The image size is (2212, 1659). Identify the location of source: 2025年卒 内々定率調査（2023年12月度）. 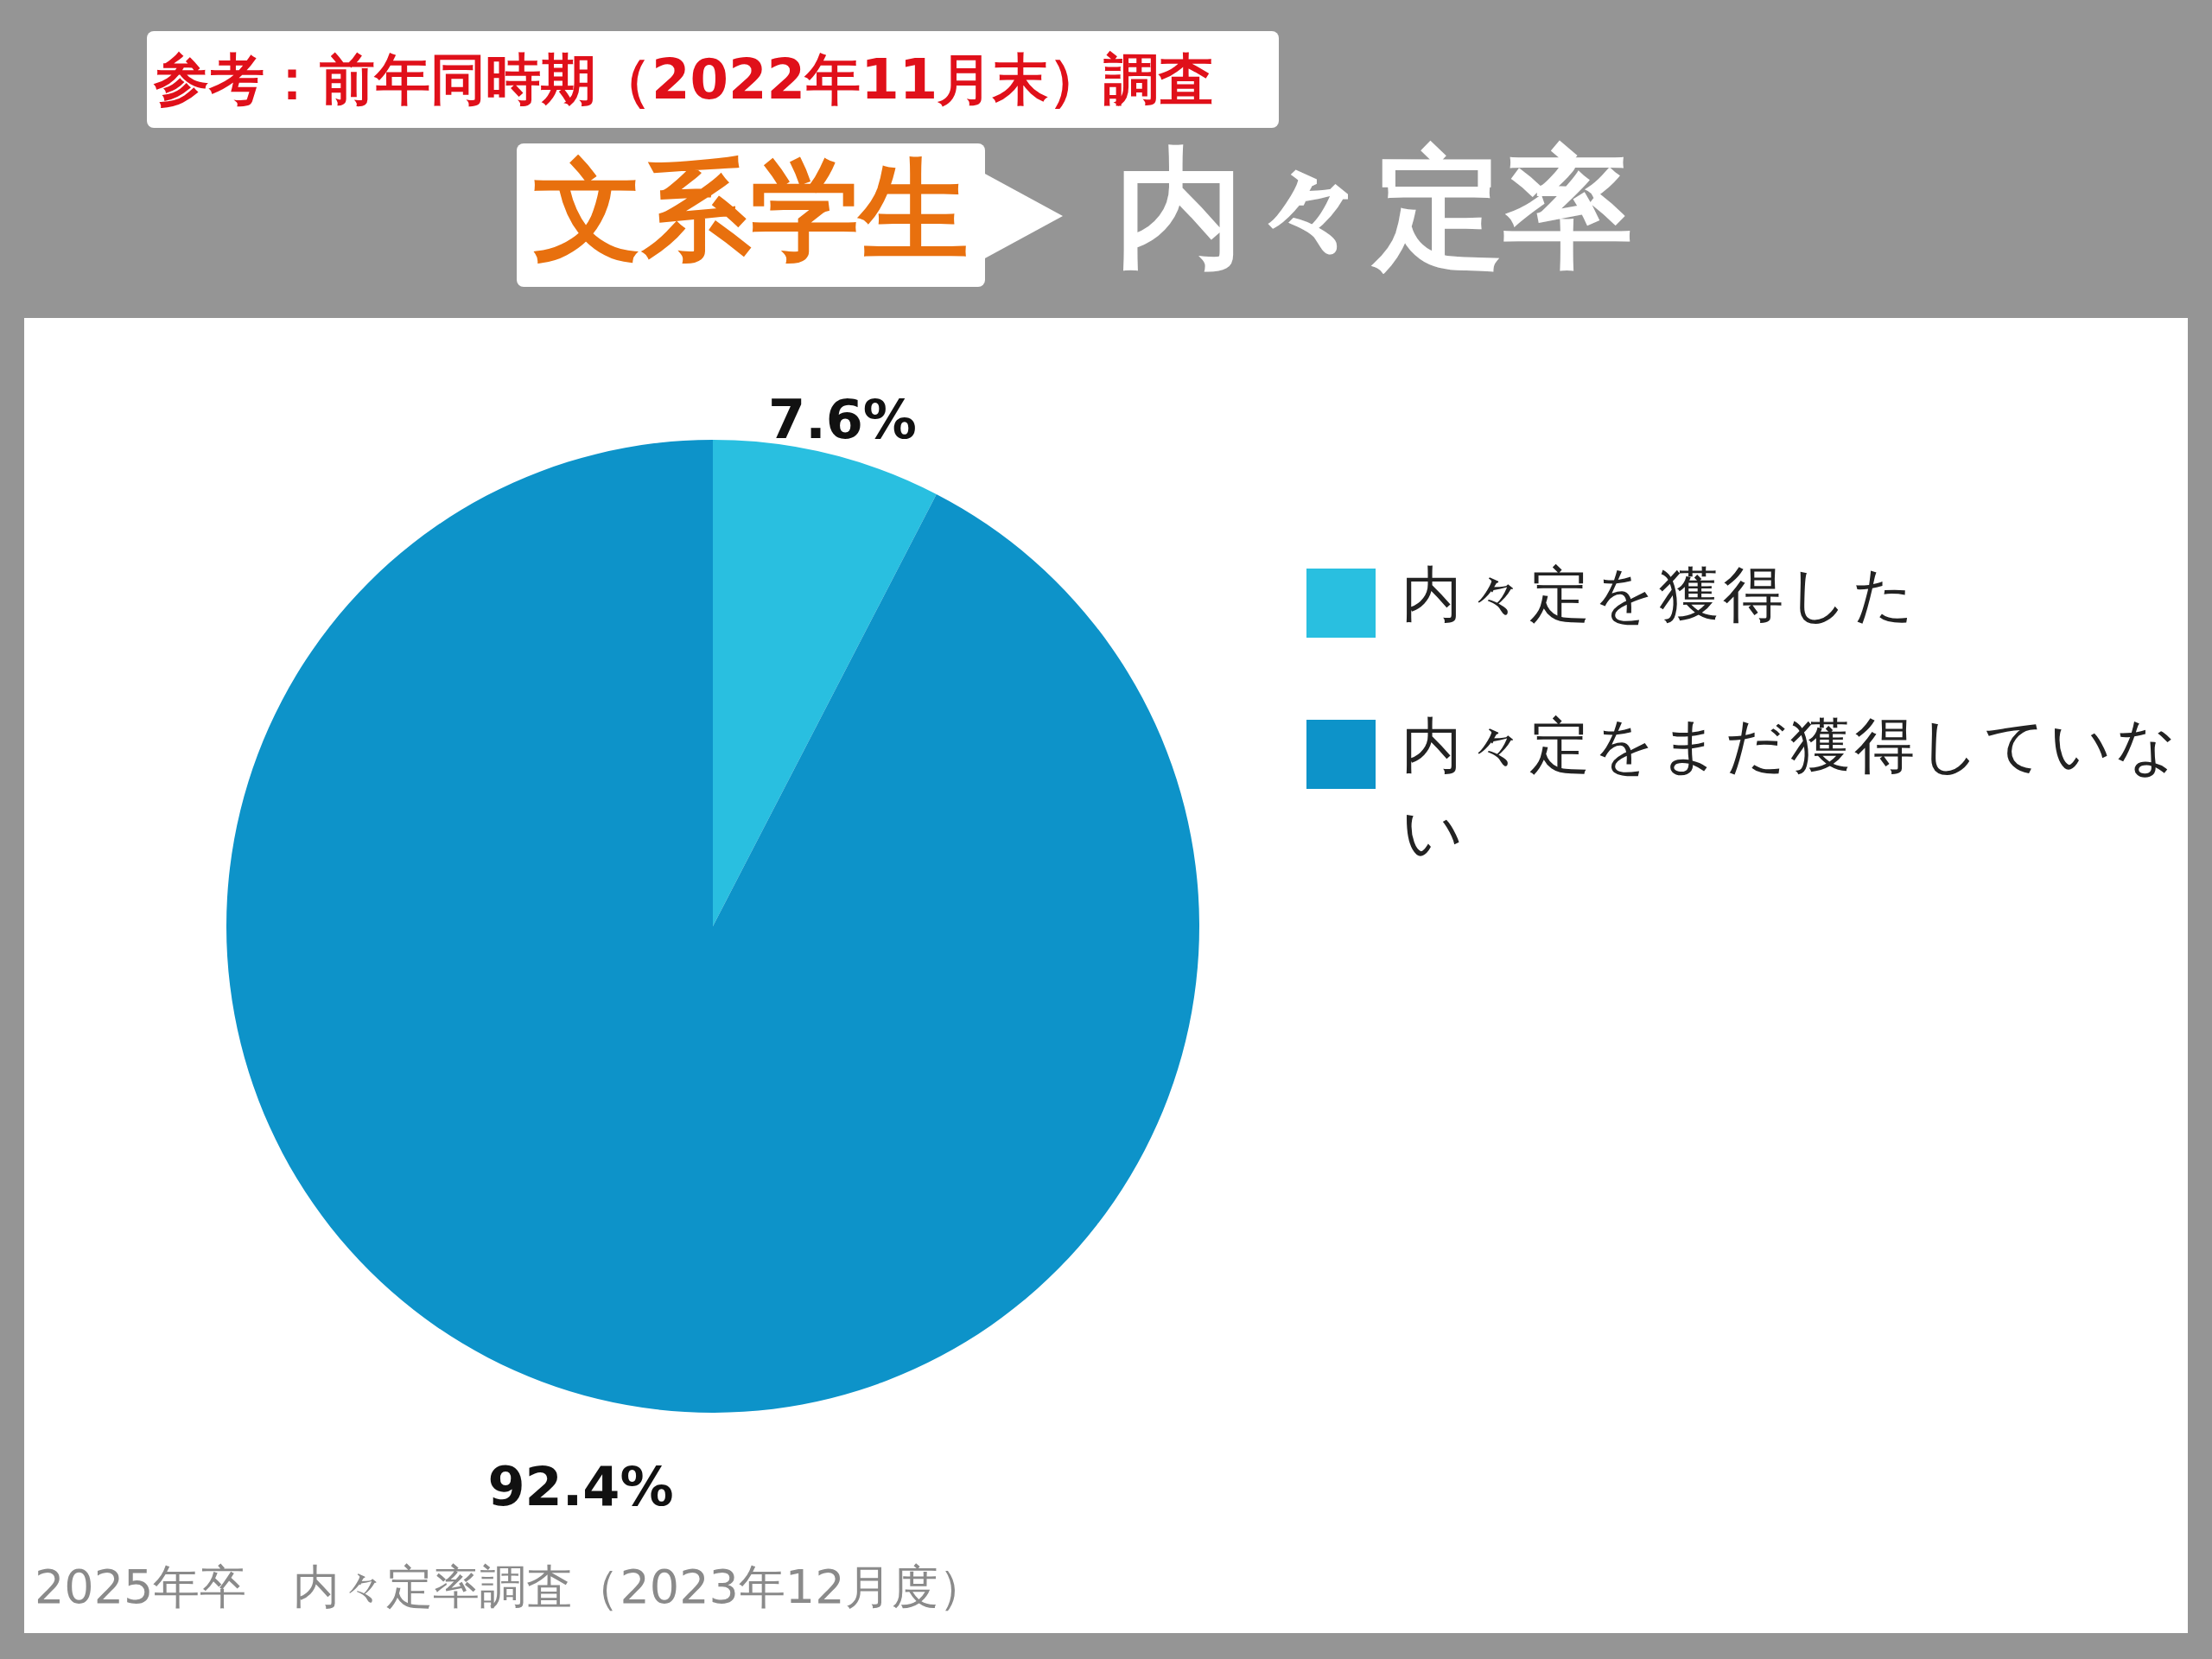
(510, 1586).